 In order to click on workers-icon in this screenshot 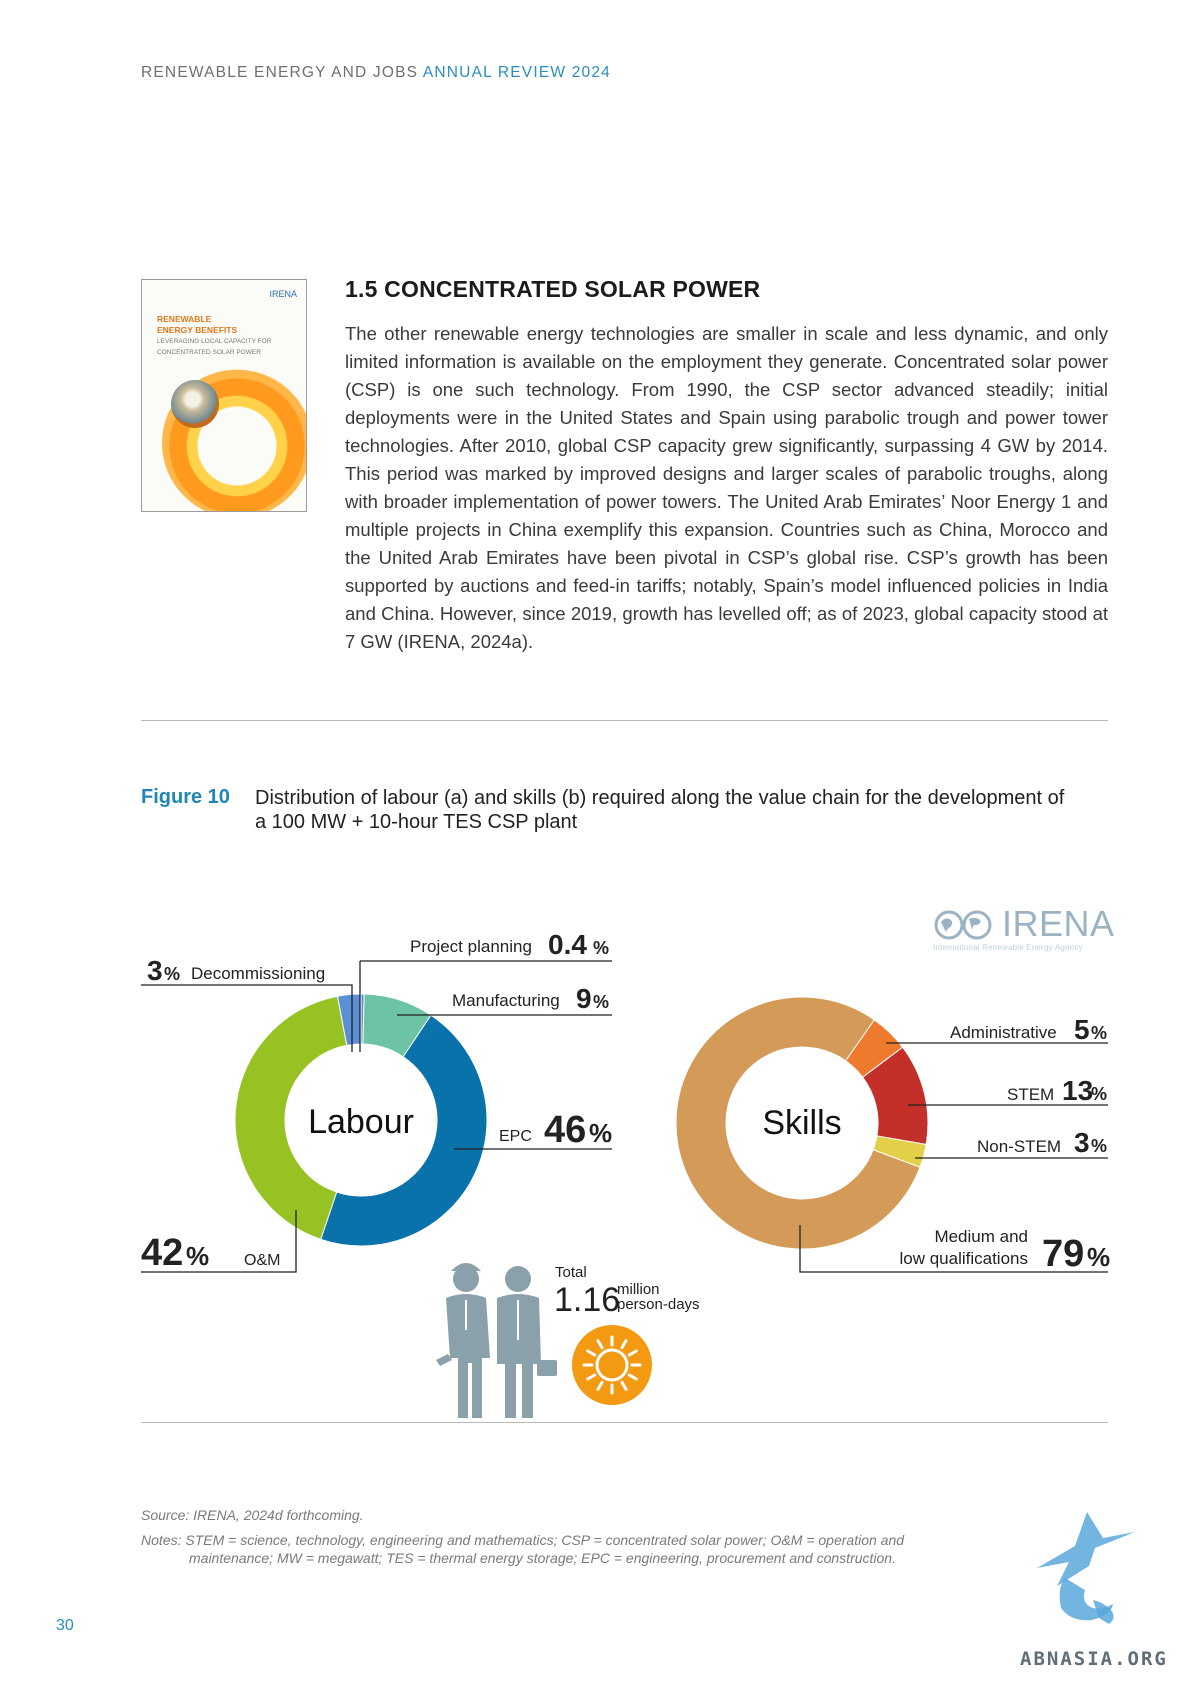, I will do `click(496, 1340)`.